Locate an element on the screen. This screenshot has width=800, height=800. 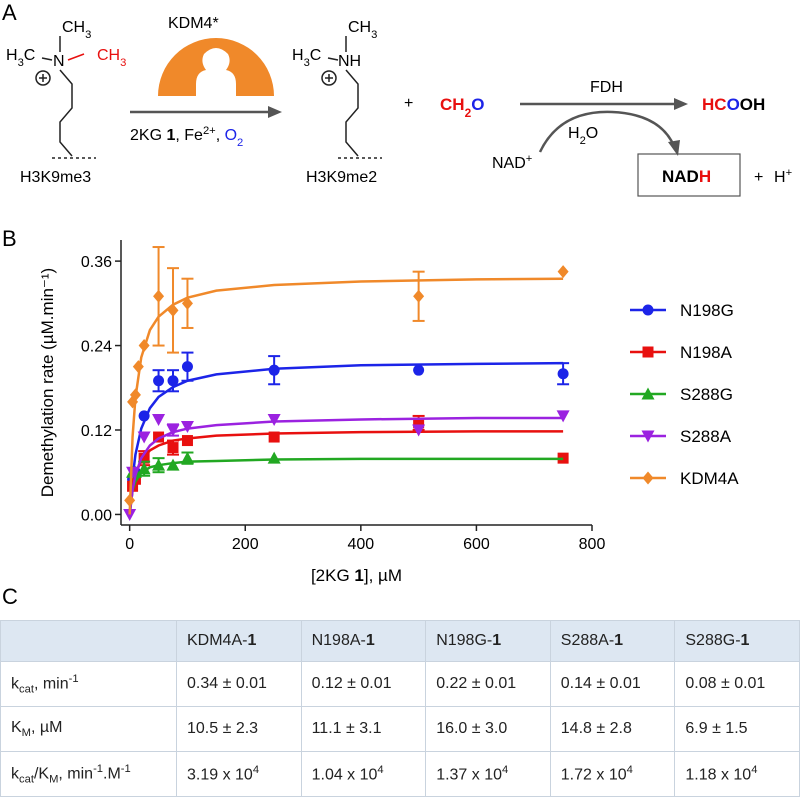
y-tick-label: 0.24 is located at coordinates (96, 347).